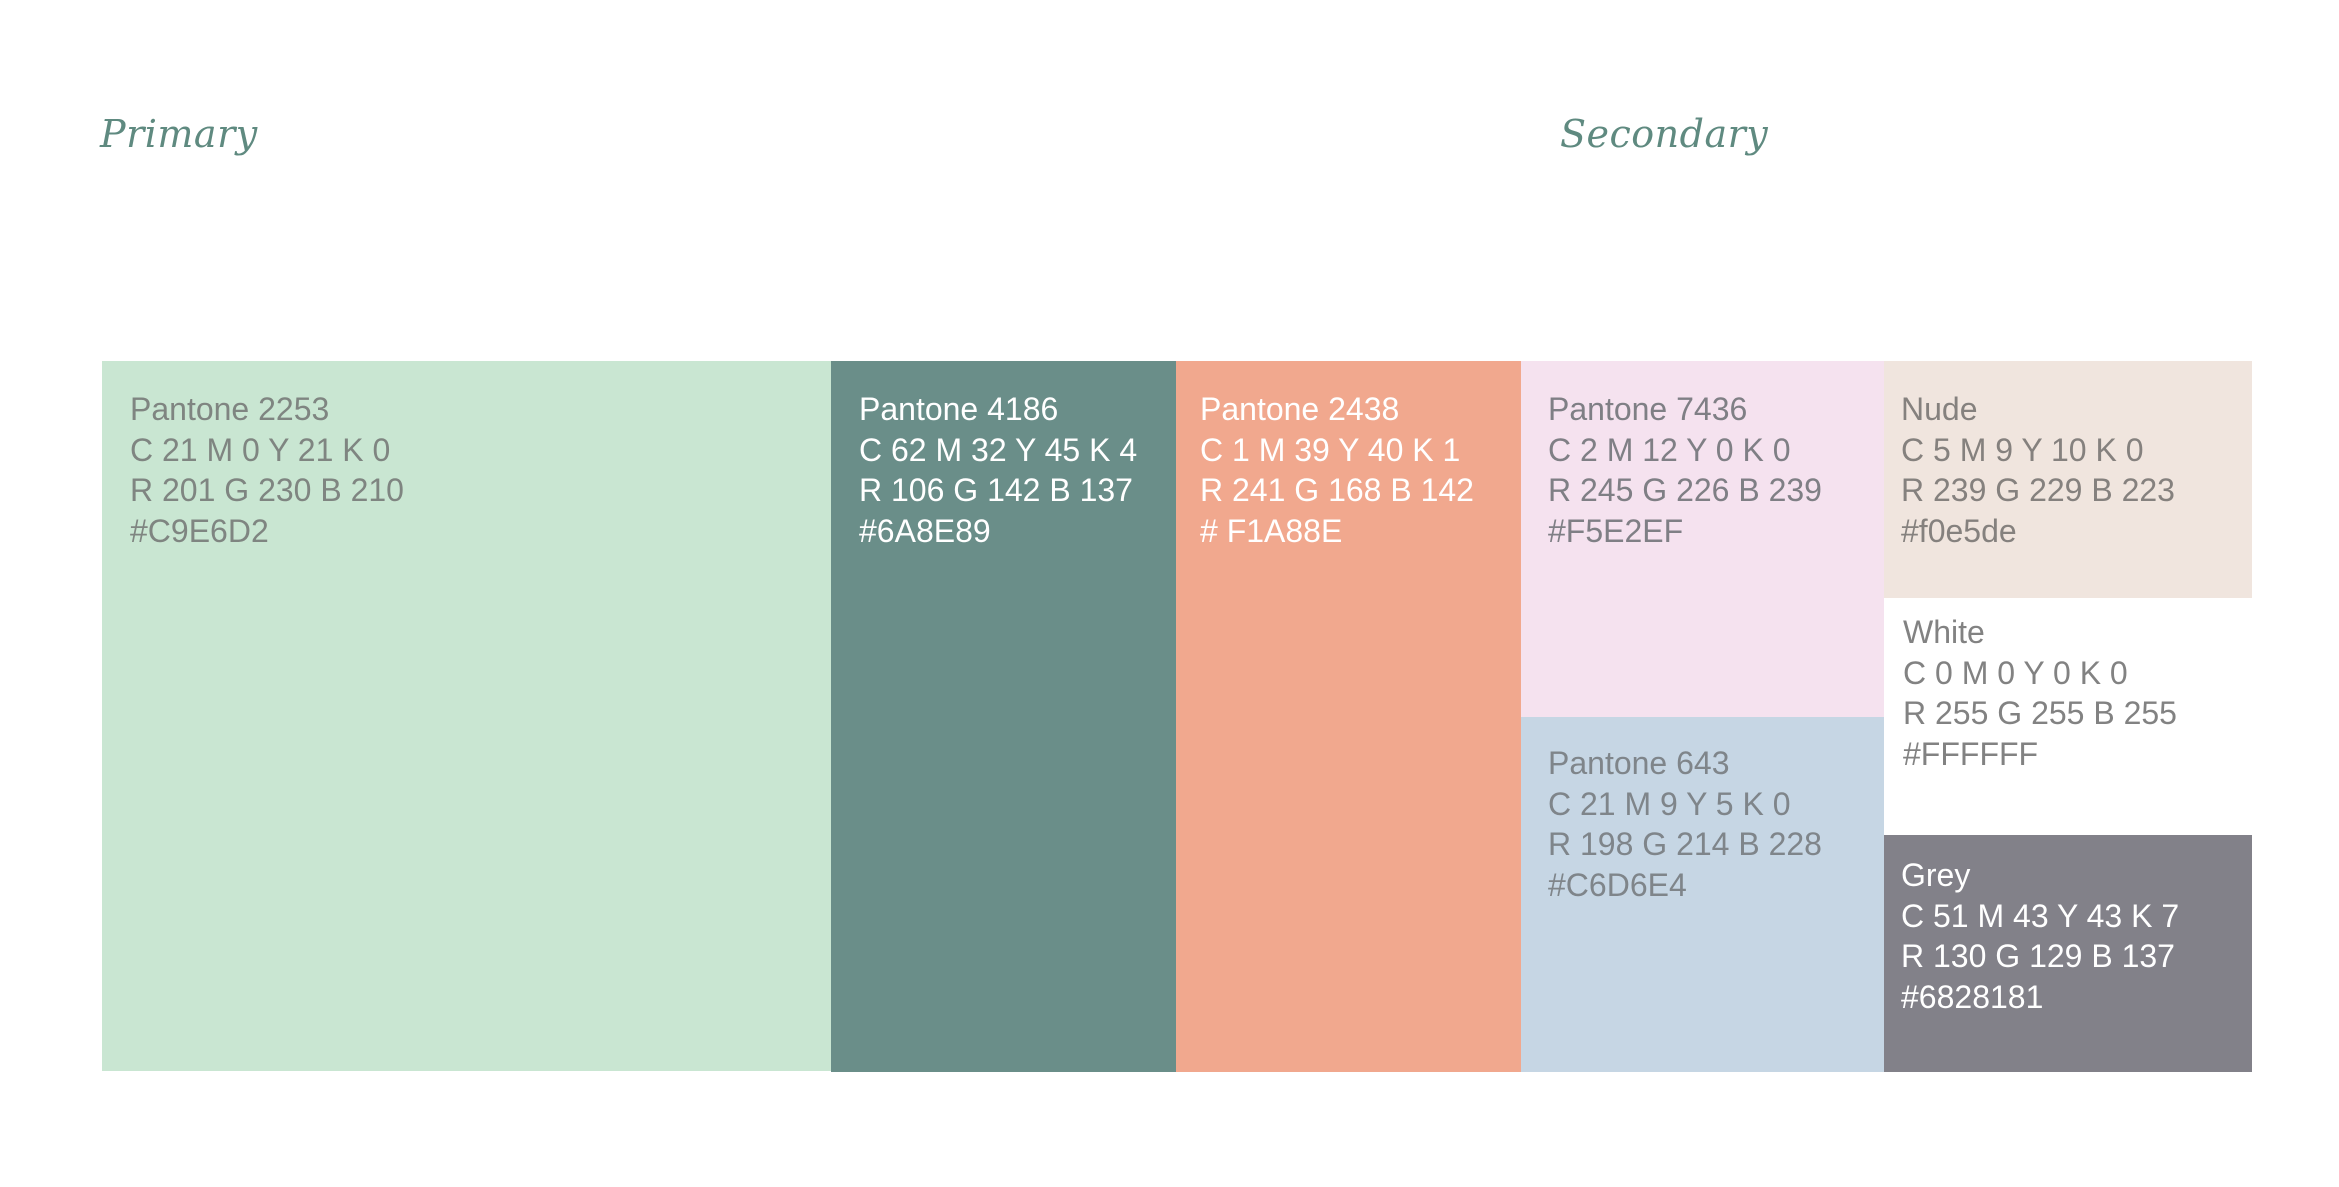 This screenshot has width=2339, height=1187. I want to click on swatch-rgb: R 106 G 142 B 137, so click(996, 490).